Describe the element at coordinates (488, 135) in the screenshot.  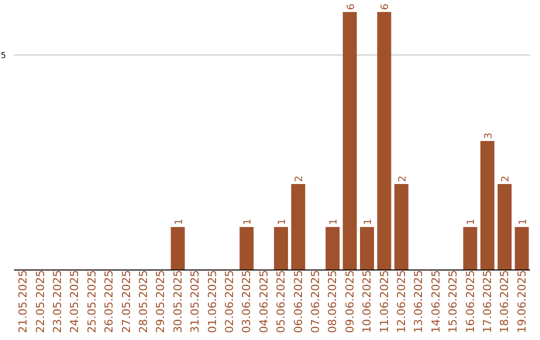
I see `data-label: 3` at that location.